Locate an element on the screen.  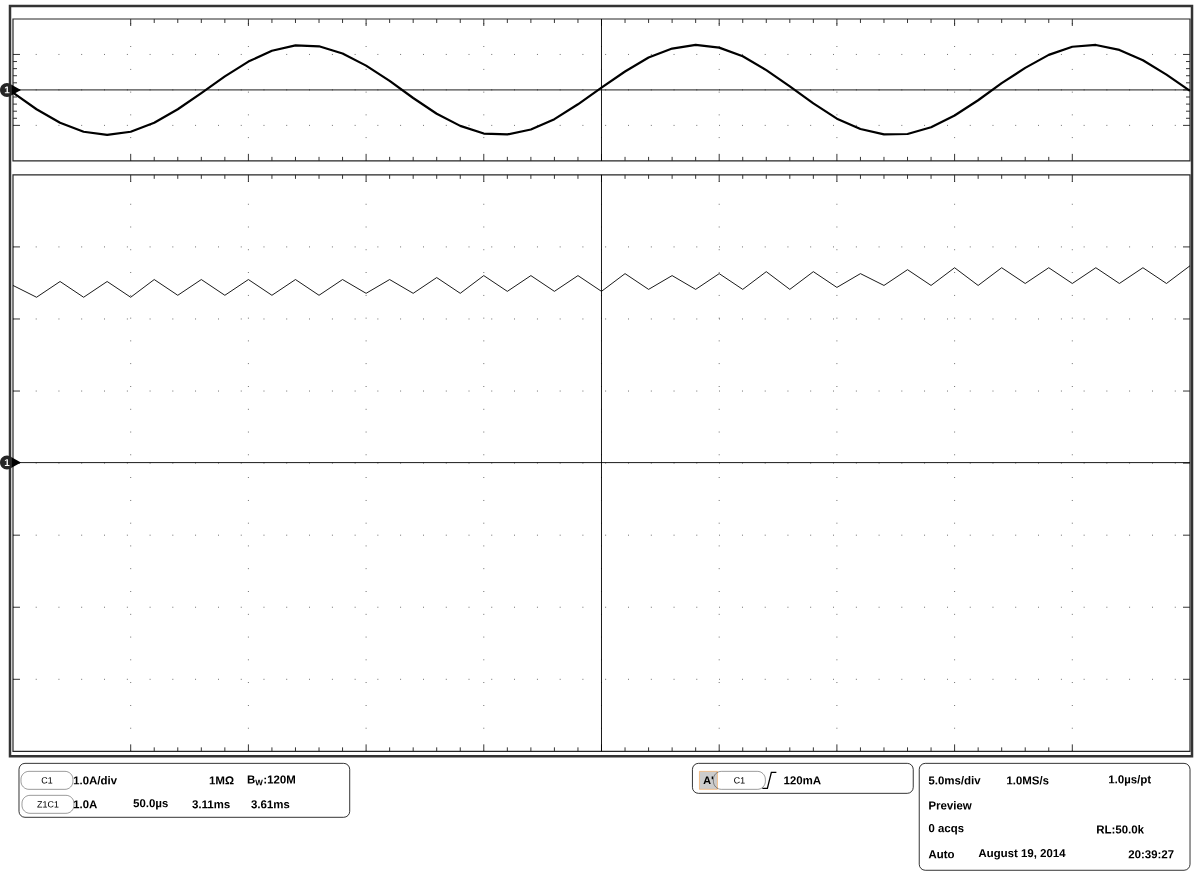
text: A' is located at coordinates (708, 780).